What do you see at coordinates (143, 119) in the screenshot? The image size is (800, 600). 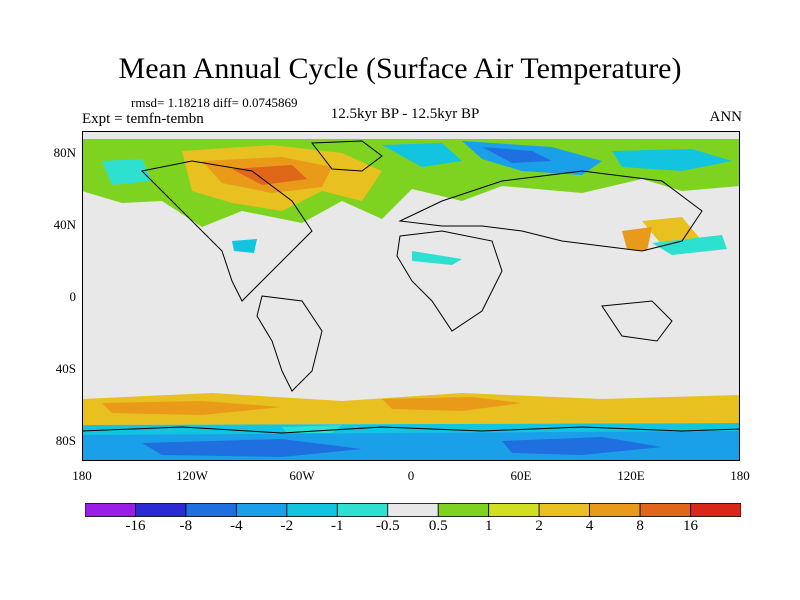 I see `experiment-label: Expt = temfn-tembn` at bounding box center [143, 119].